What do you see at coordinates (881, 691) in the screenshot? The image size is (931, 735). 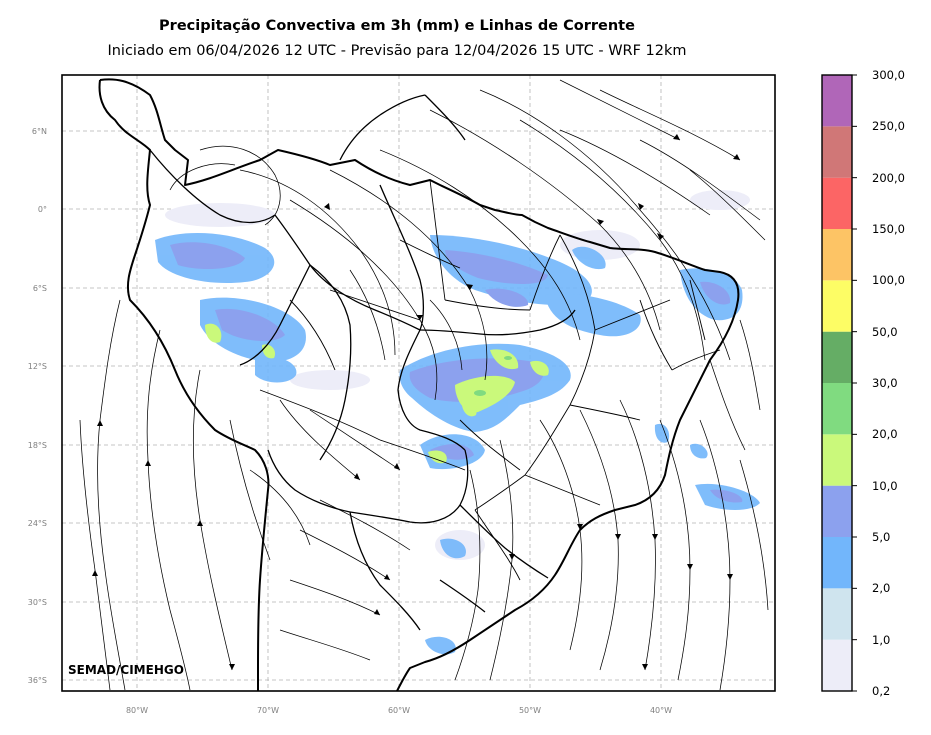 I see `colorbar-tick-label: 0,2` at bounding box center [881, 691].